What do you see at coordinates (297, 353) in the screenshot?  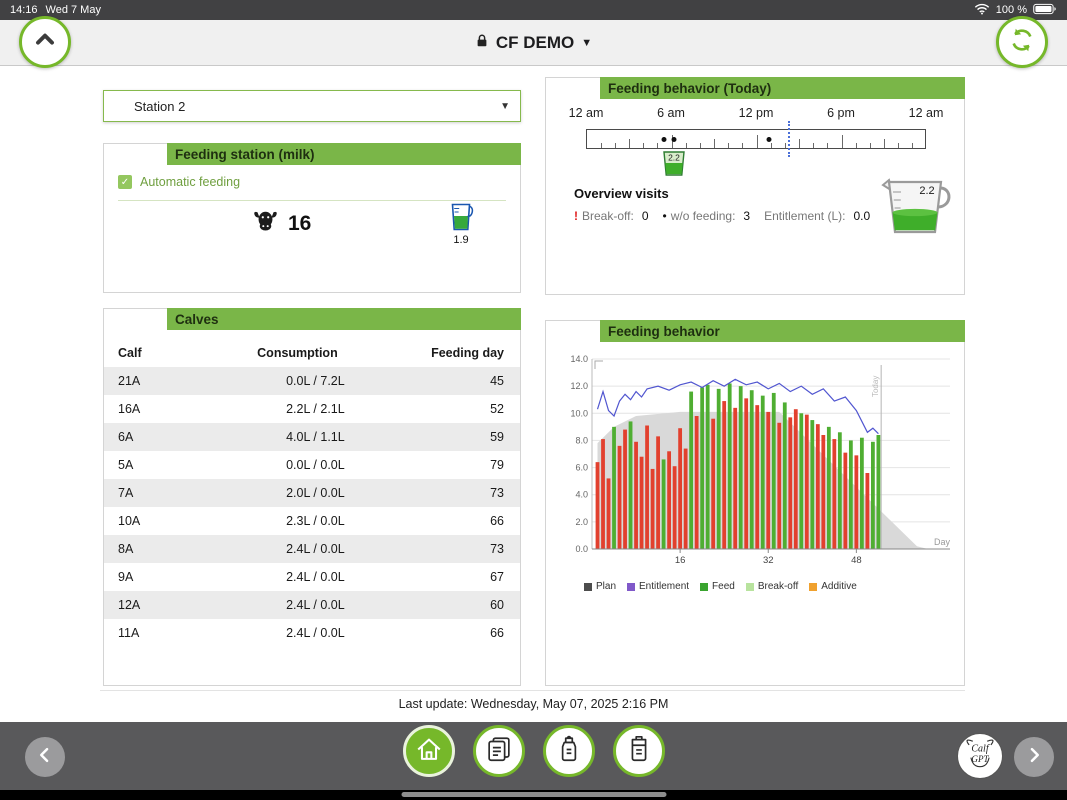 I see `col-header-consumption: Consumption` at bounding box center [297, 353].